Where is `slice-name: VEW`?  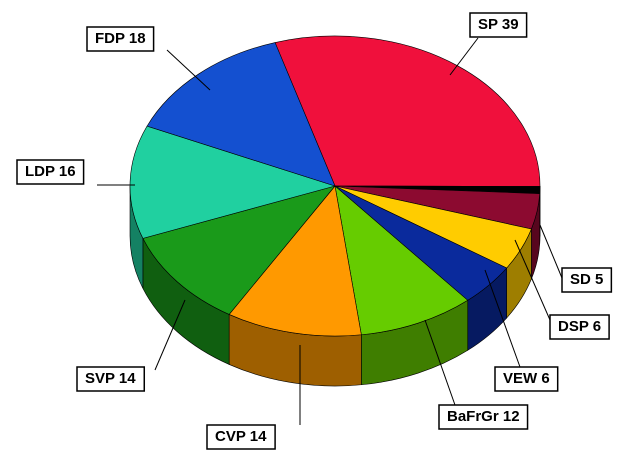 slice-name: VEW is located at coordinates (520, 378).